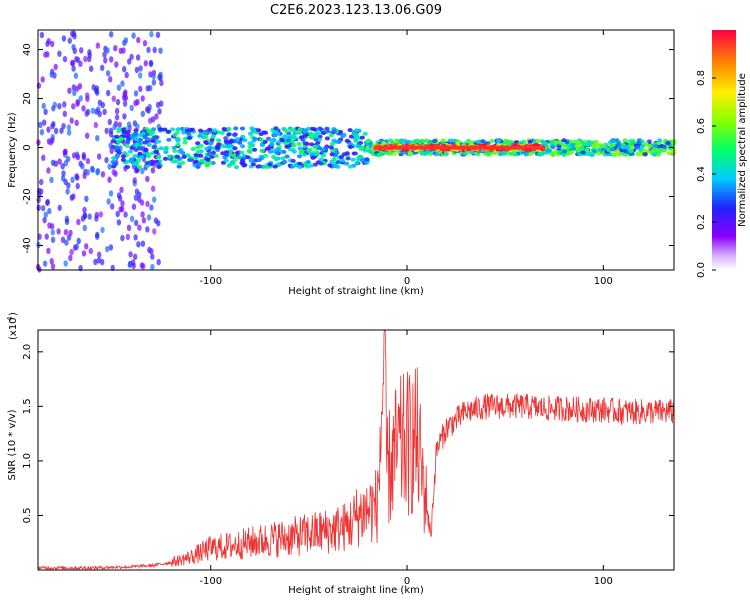 The image size is (750, 600). I want to click on x-tick-label: 0, so click(407, 581).